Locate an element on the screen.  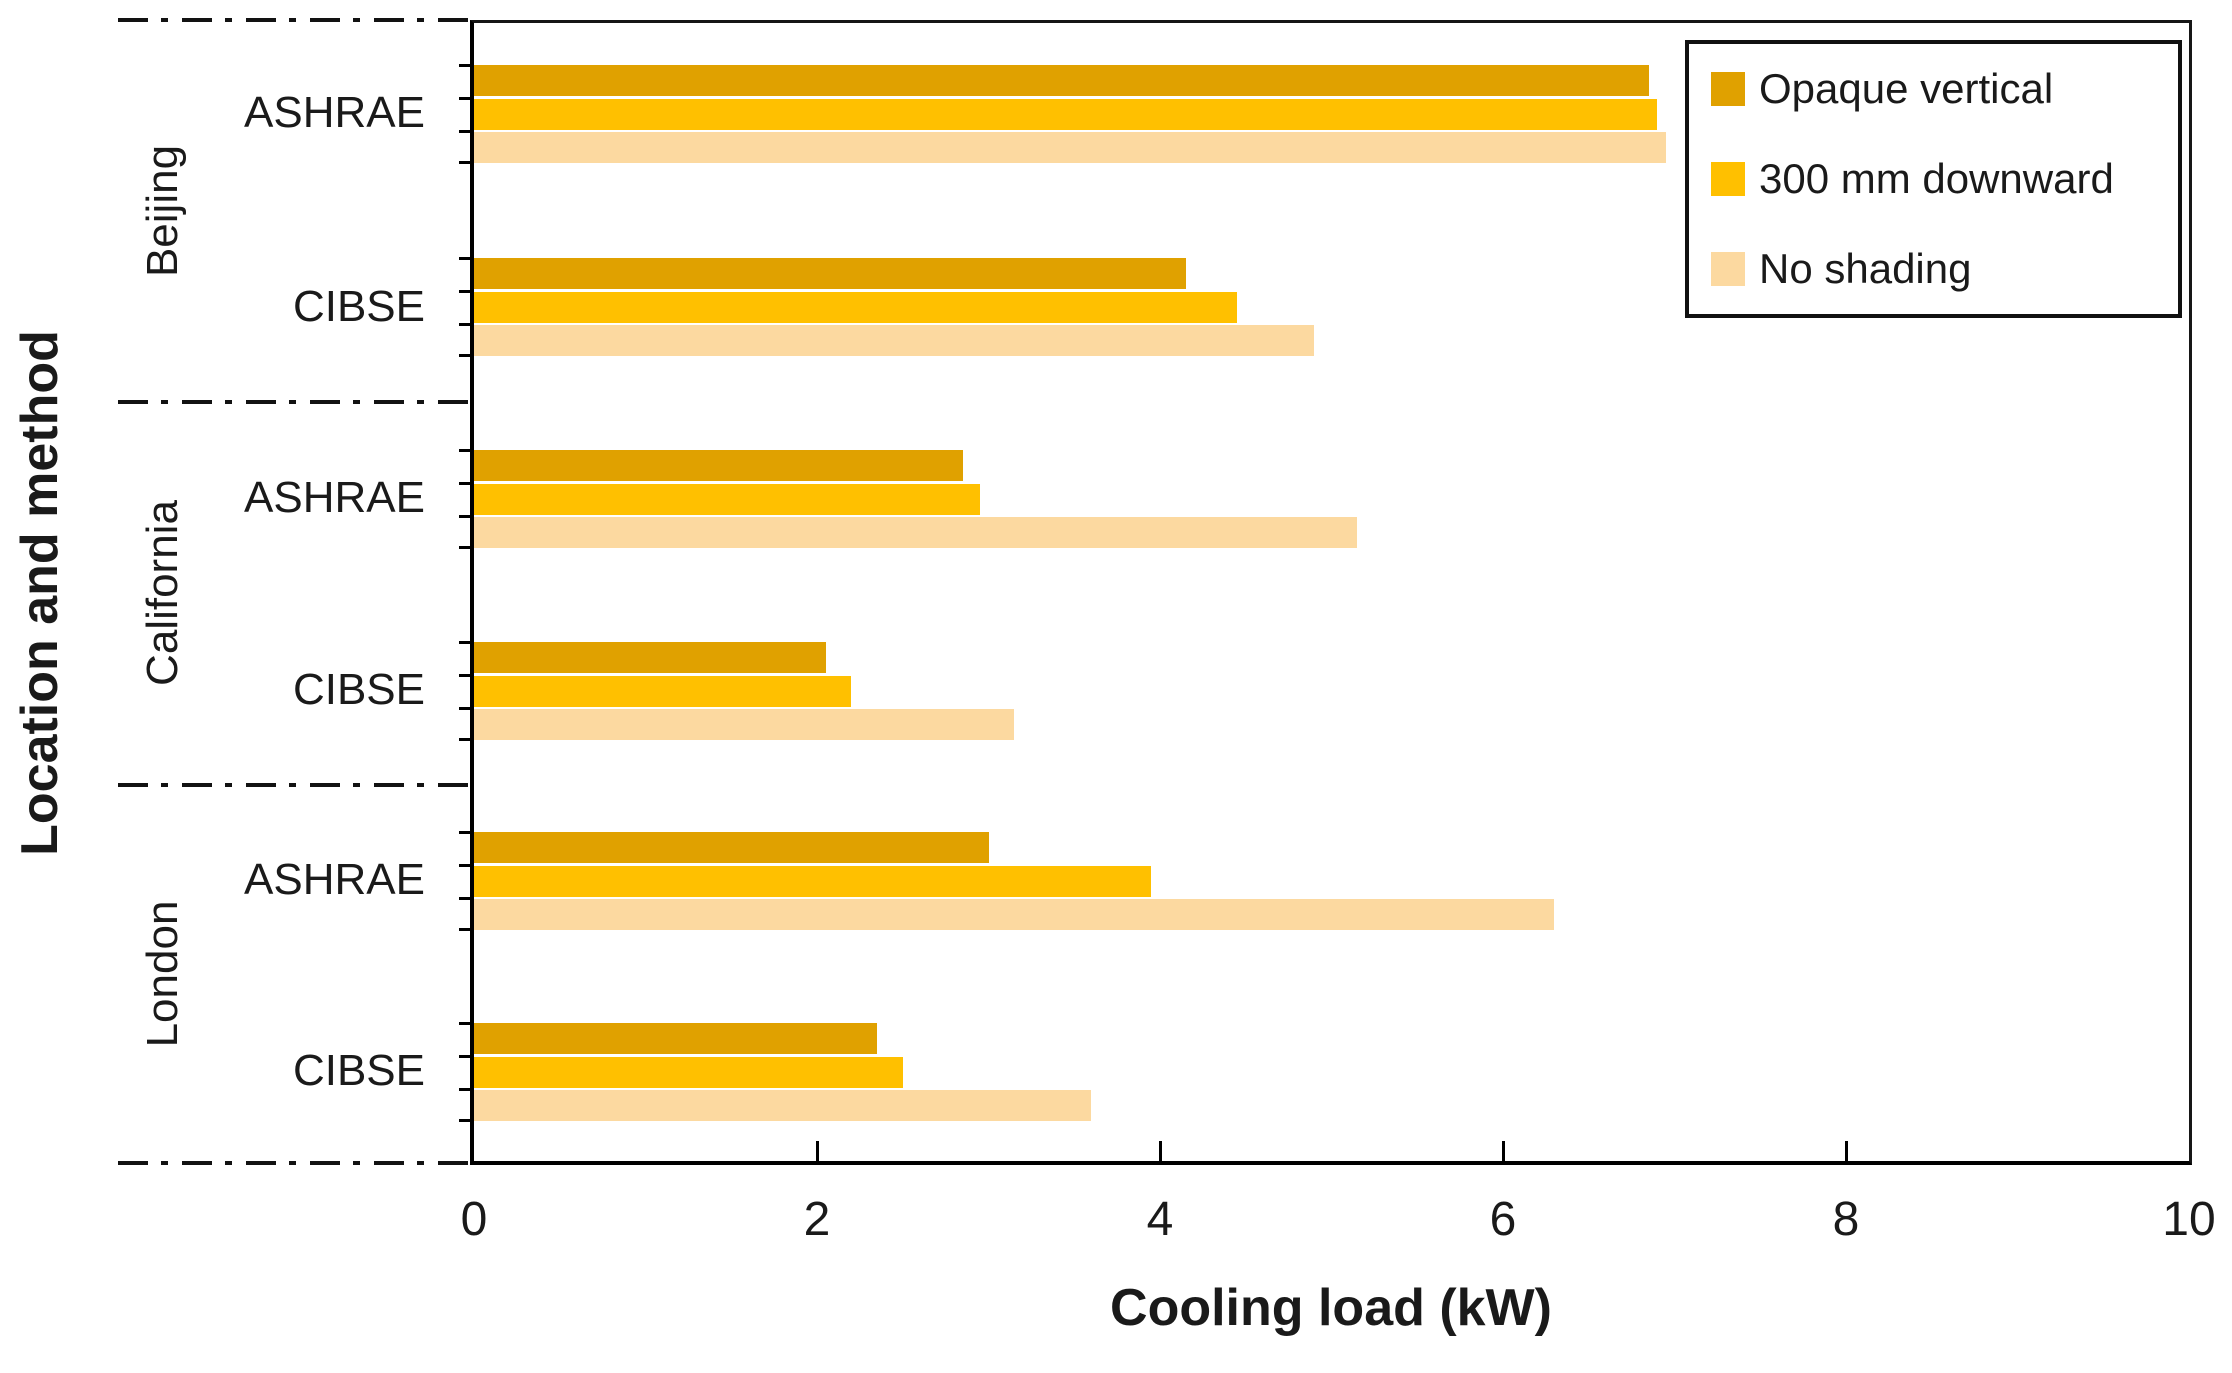
legend-entry: 300 mm downward is located at coordinates (1933, 179).